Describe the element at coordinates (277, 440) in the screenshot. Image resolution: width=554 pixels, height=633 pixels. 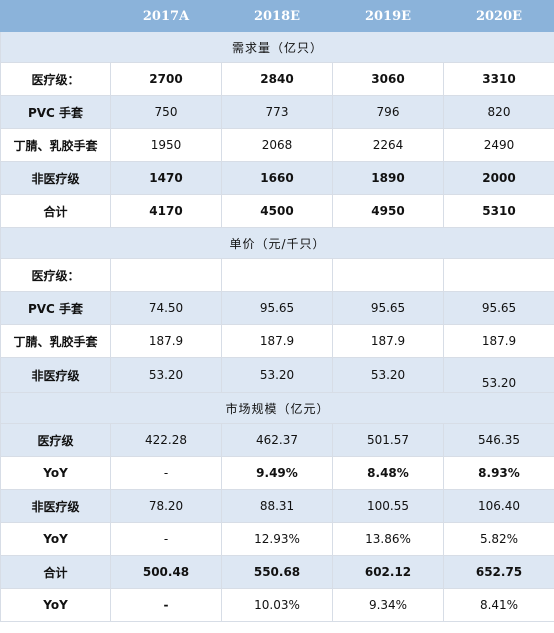
I see `table-cell: 462.37` at that location.